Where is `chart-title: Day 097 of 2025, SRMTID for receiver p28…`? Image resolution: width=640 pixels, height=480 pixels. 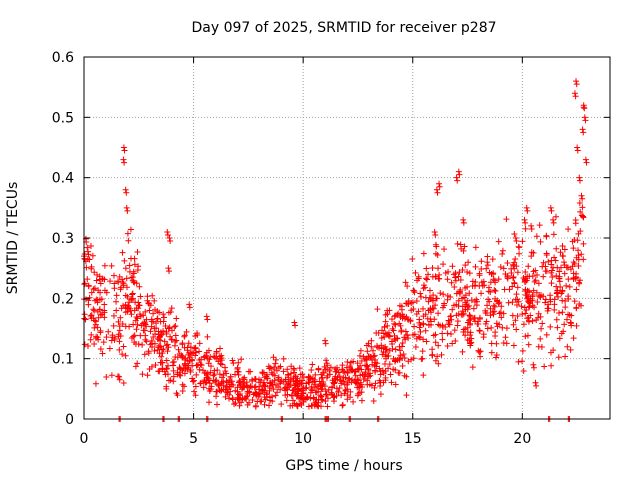 chart-title: Day 097 of 2025, SRMTID for receiver p28… is located at coordinates (343, 28).